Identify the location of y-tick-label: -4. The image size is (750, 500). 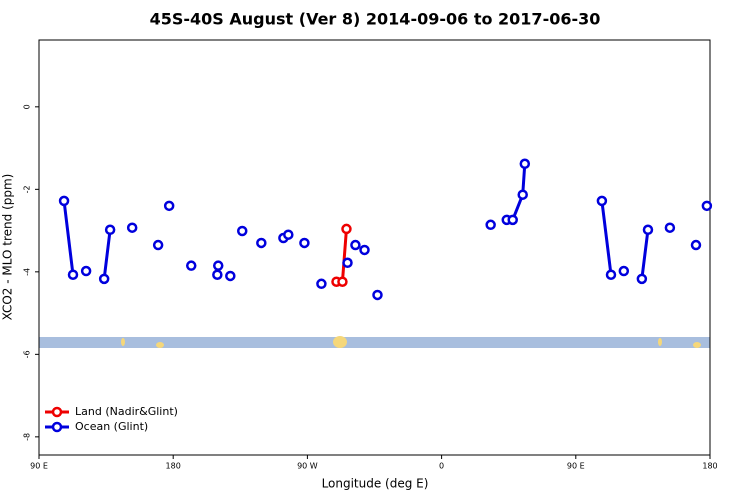
(27, 272).